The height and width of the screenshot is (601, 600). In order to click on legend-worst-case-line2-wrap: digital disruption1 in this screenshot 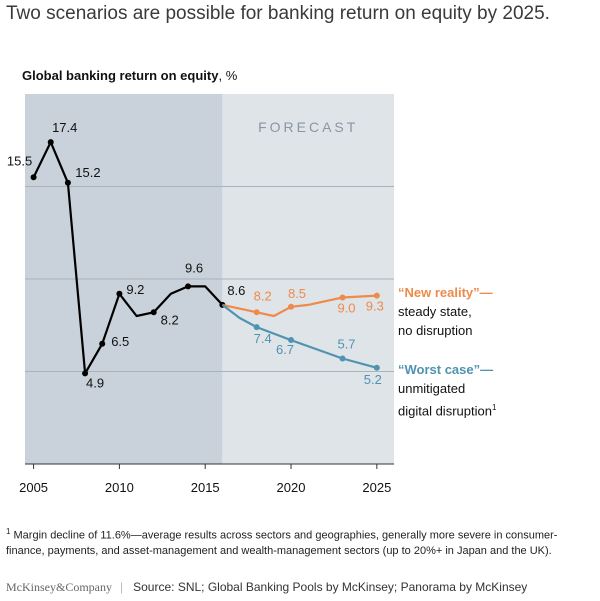, I will do `click(447, 409)`.